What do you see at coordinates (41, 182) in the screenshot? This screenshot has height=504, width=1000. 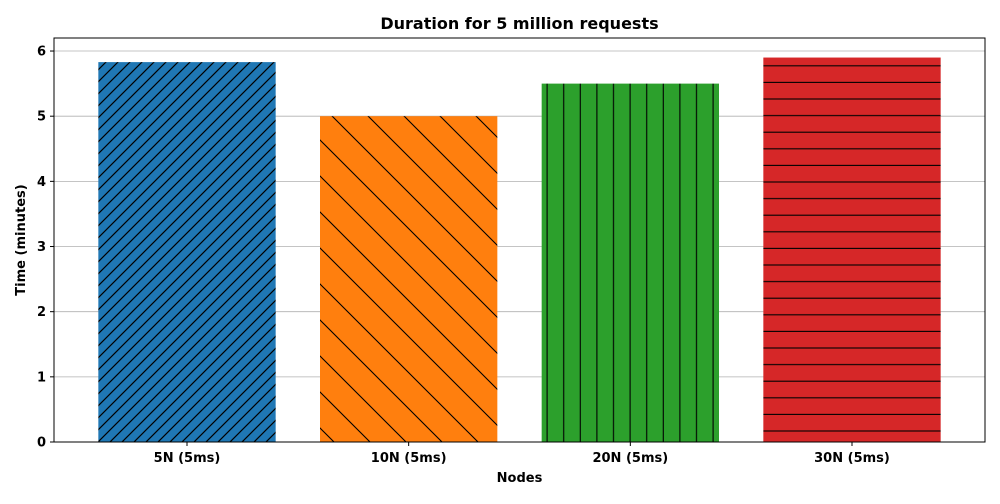 I see `y-tick-label: 4` at bounding box center [41, 182].